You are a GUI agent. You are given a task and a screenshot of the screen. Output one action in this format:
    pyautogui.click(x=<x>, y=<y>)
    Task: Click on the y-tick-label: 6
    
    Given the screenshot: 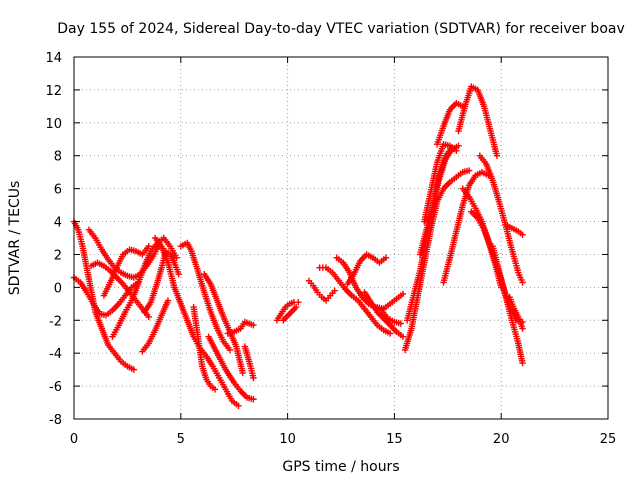 What is the action you would take?
    pyautogui.click(x=58, y=190)
    